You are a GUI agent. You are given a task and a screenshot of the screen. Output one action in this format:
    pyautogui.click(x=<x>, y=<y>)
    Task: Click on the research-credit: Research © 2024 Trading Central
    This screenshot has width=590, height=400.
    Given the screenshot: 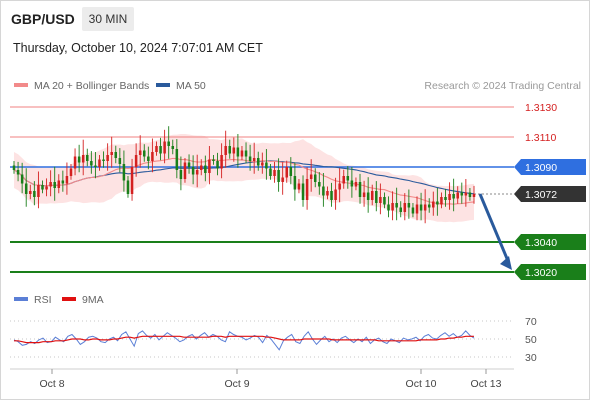 What is the action you would take?
    pyautogui.click(x=502, y=86)
    